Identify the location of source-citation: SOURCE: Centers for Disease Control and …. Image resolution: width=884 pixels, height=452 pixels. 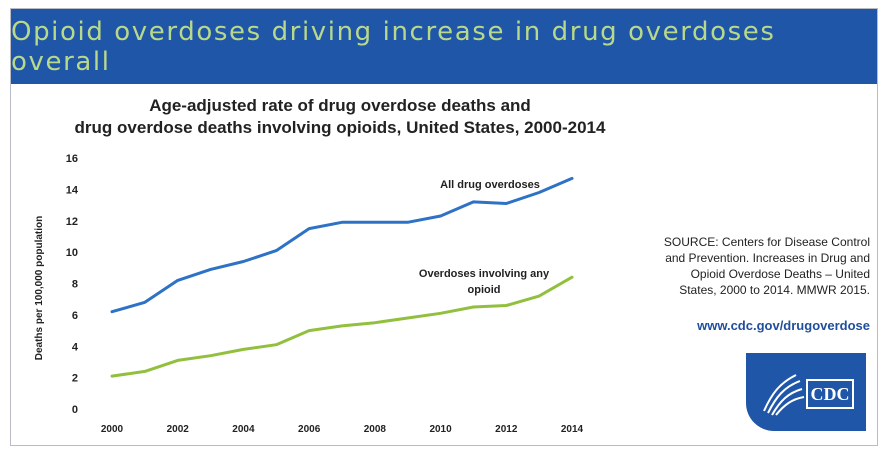
(751, 266).